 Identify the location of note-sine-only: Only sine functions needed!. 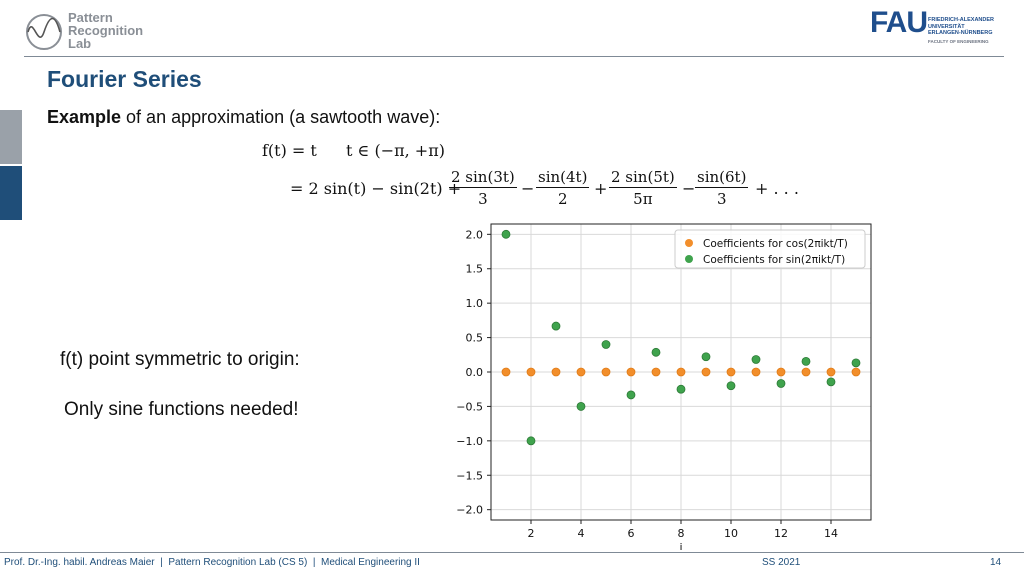
(181, 409).